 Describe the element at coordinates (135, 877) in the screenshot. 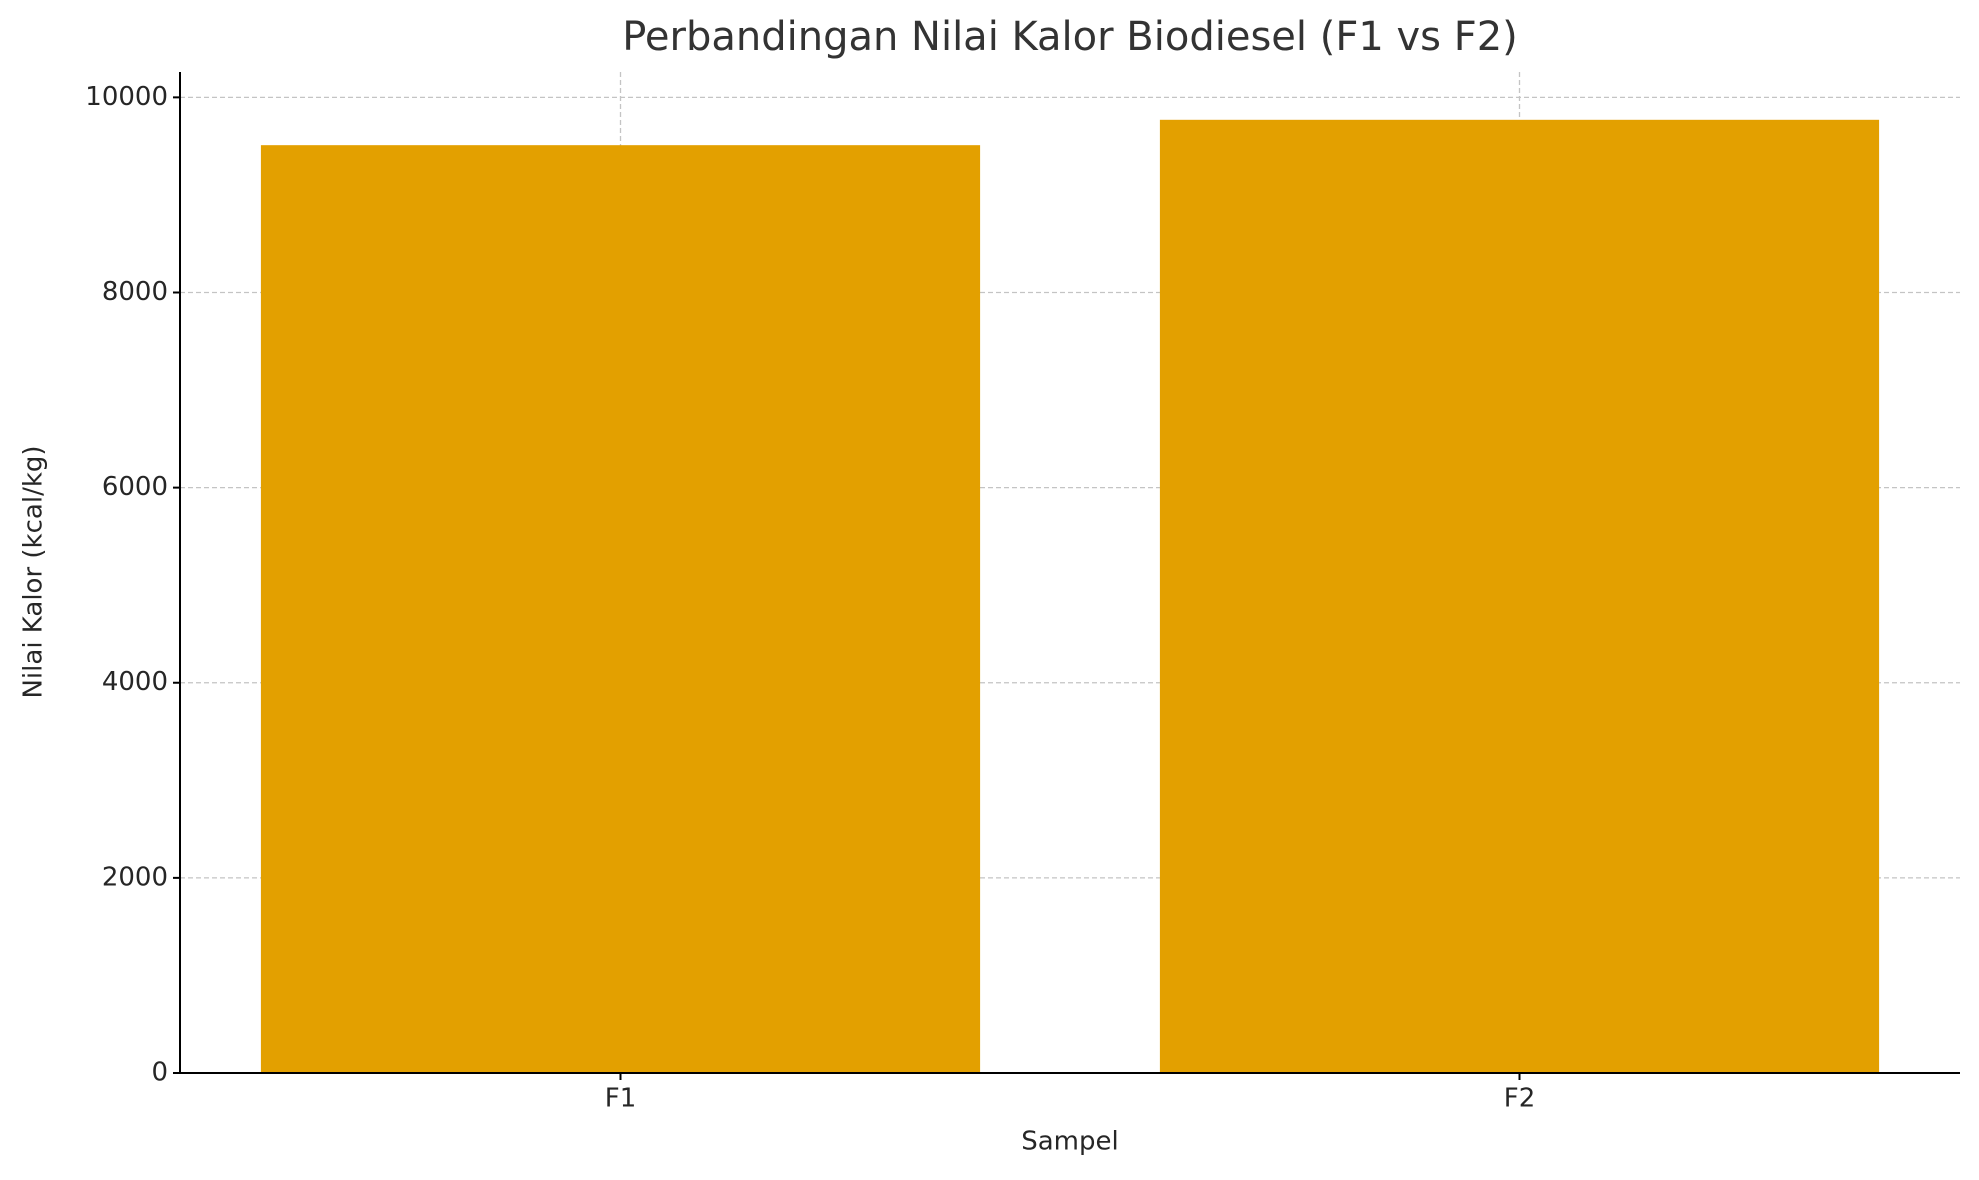

I see `y-tick-label: 2000` at that location.